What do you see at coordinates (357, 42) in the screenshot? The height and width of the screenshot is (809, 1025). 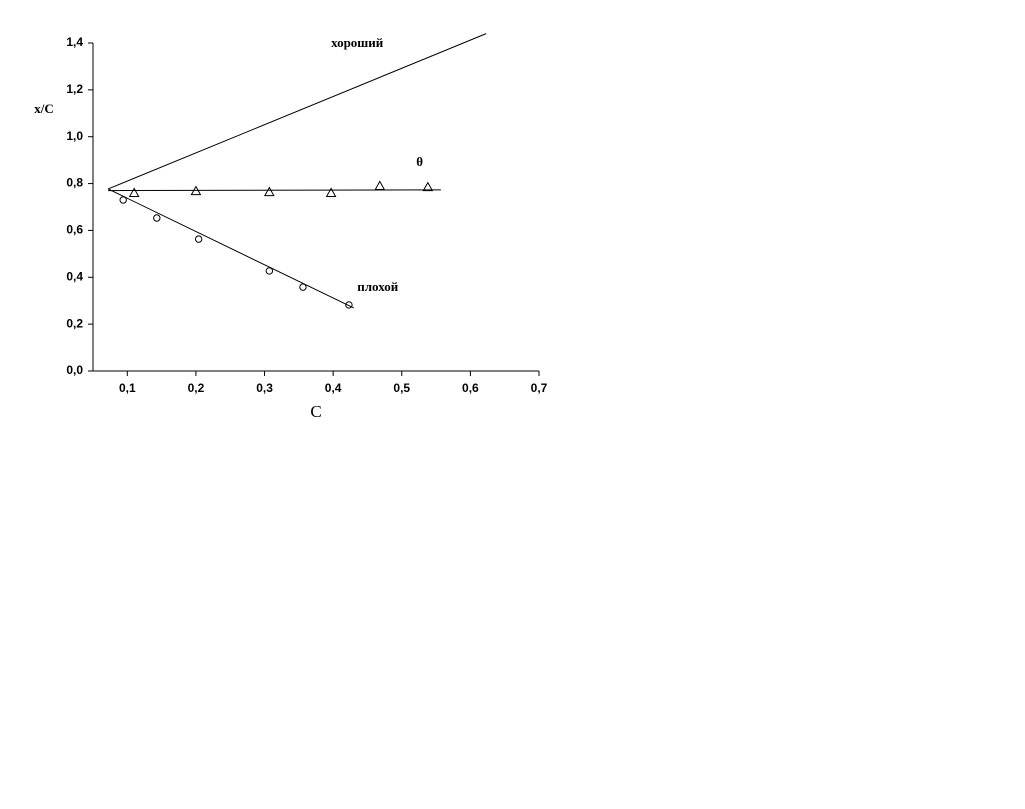 I see `annotation: хороший` at bounding box center [357, 42].